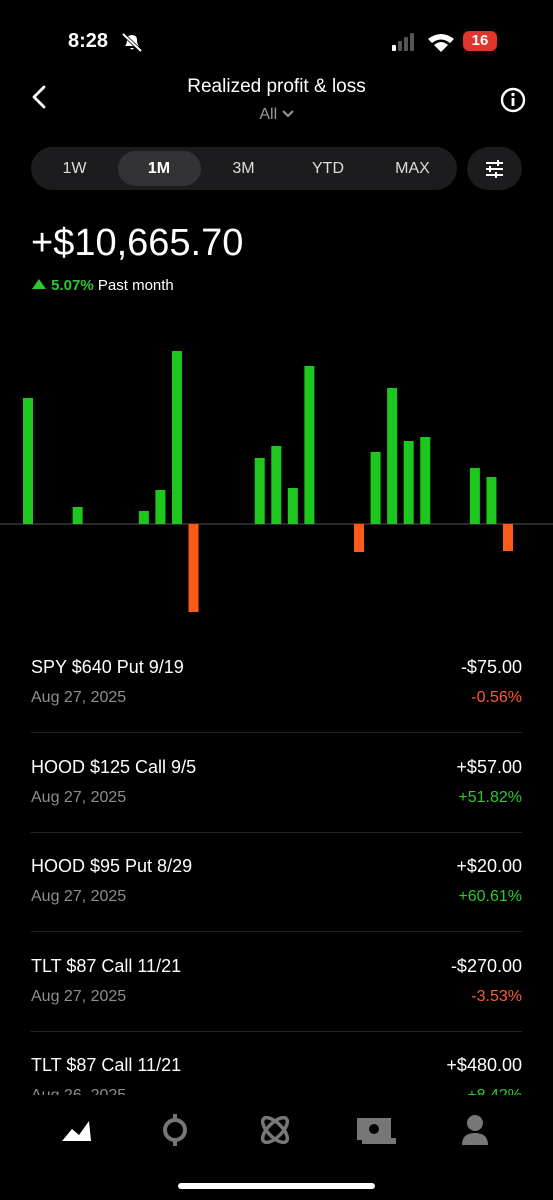  I want to click on trade-percent: -3.53%, so click(496, 996).